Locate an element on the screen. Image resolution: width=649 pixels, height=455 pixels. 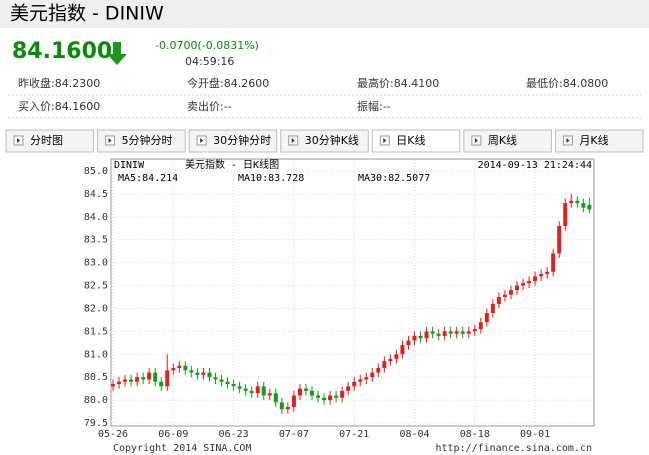
tab-label: 日K线 is located at coordinates (410, 140).